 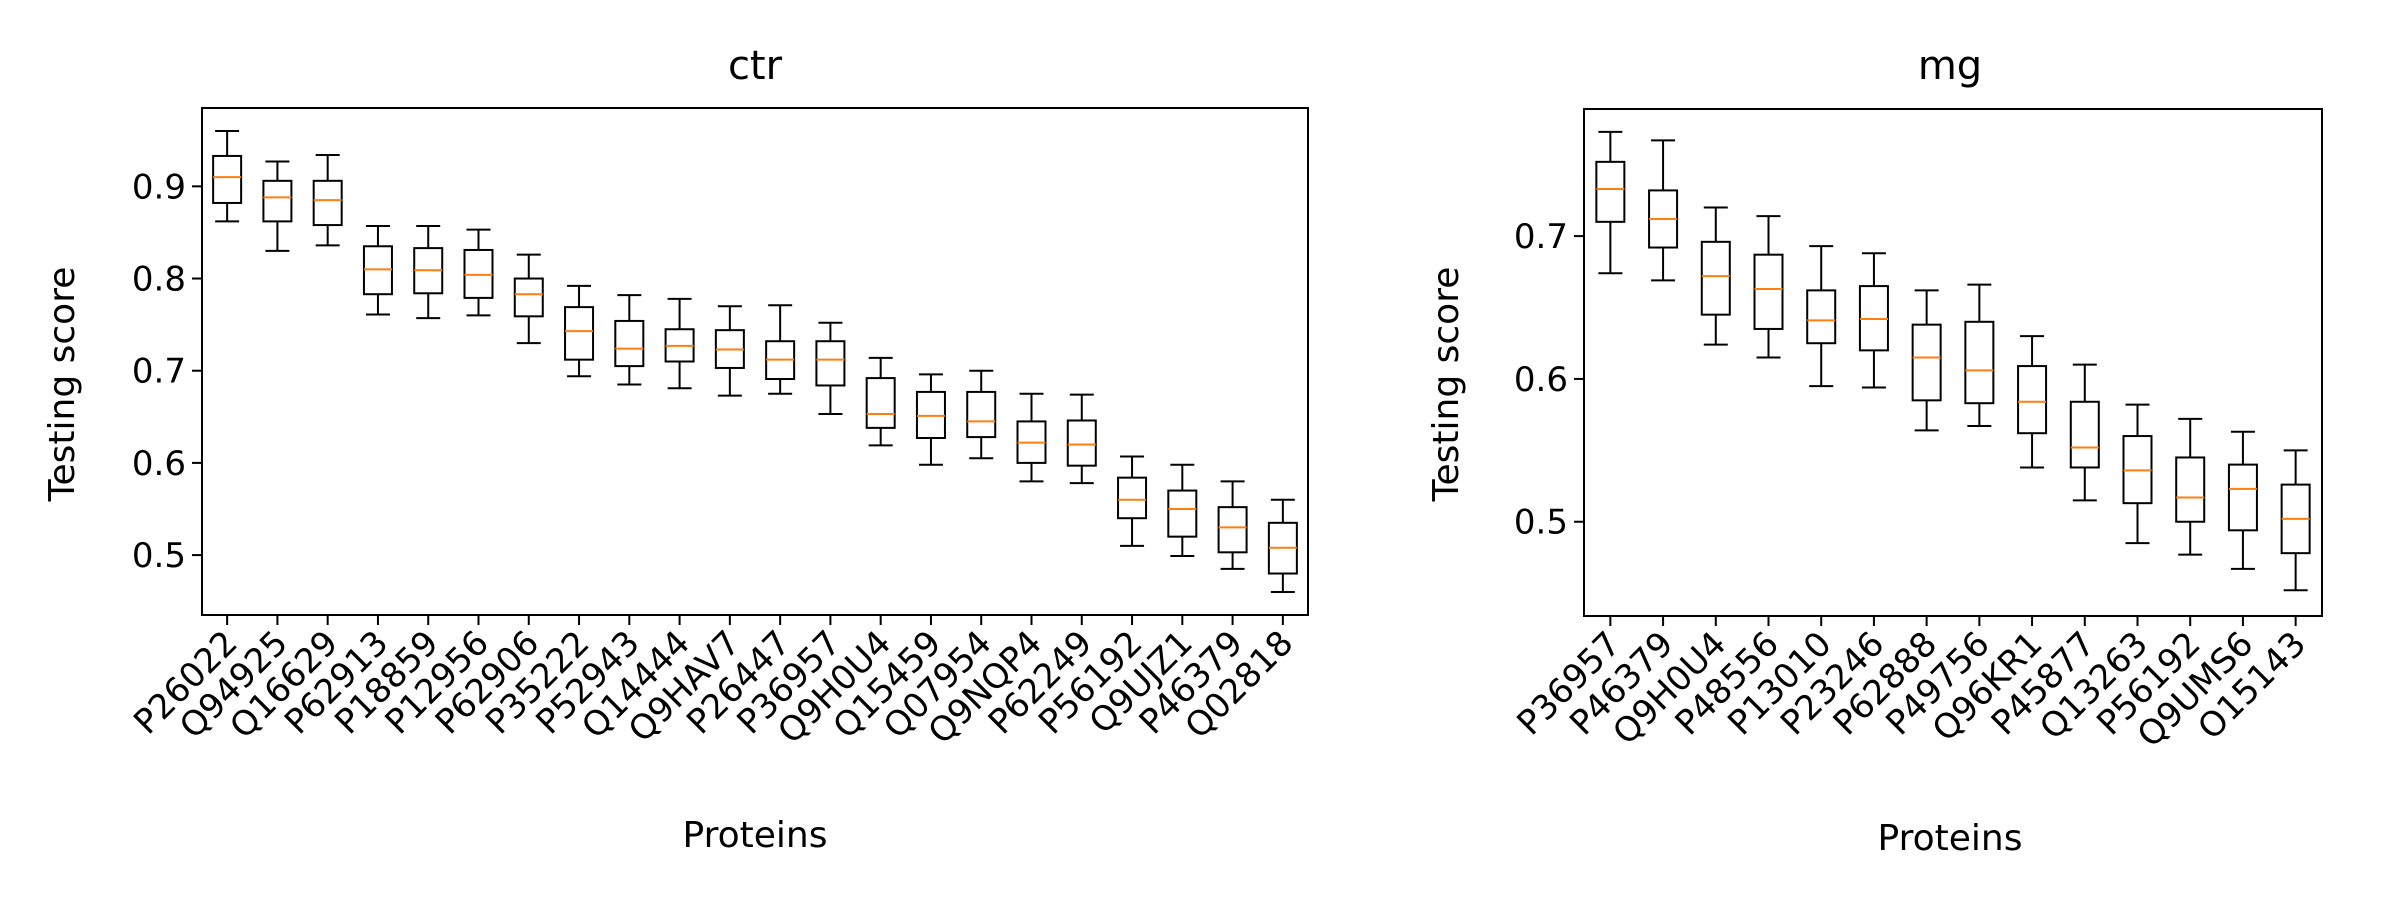 I want to click on chart-title: ctr, so click(x=755, y=66).